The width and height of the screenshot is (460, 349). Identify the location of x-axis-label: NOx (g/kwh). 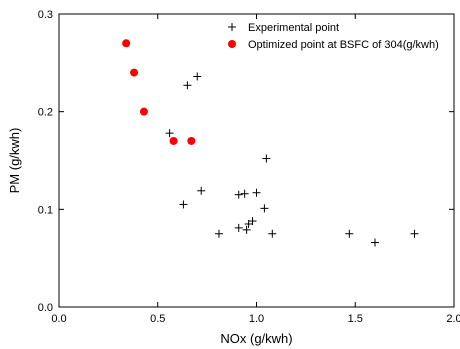
(256, 338).